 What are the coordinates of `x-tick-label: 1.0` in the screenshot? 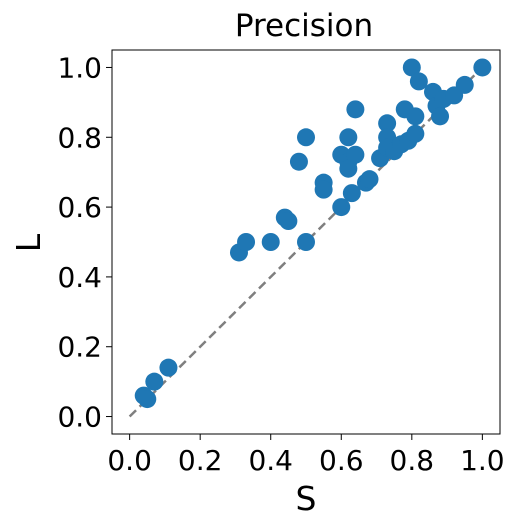 It's located at (482, 460).